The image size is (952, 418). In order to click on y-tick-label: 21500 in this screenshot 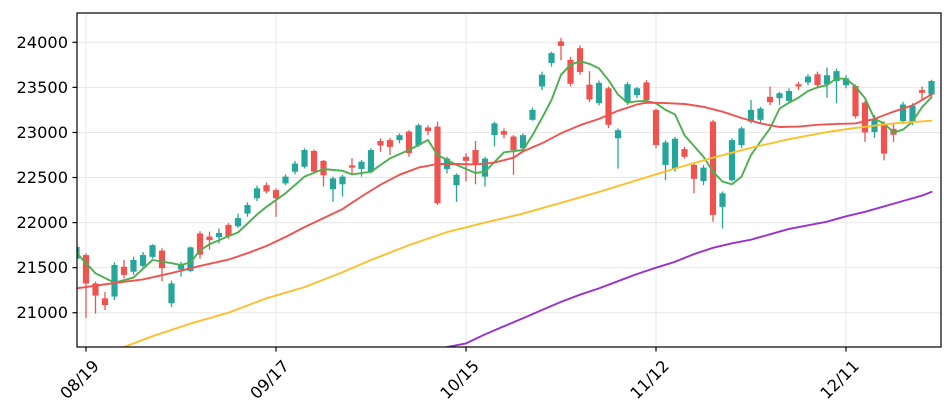, I will do `click(43, 267)`.